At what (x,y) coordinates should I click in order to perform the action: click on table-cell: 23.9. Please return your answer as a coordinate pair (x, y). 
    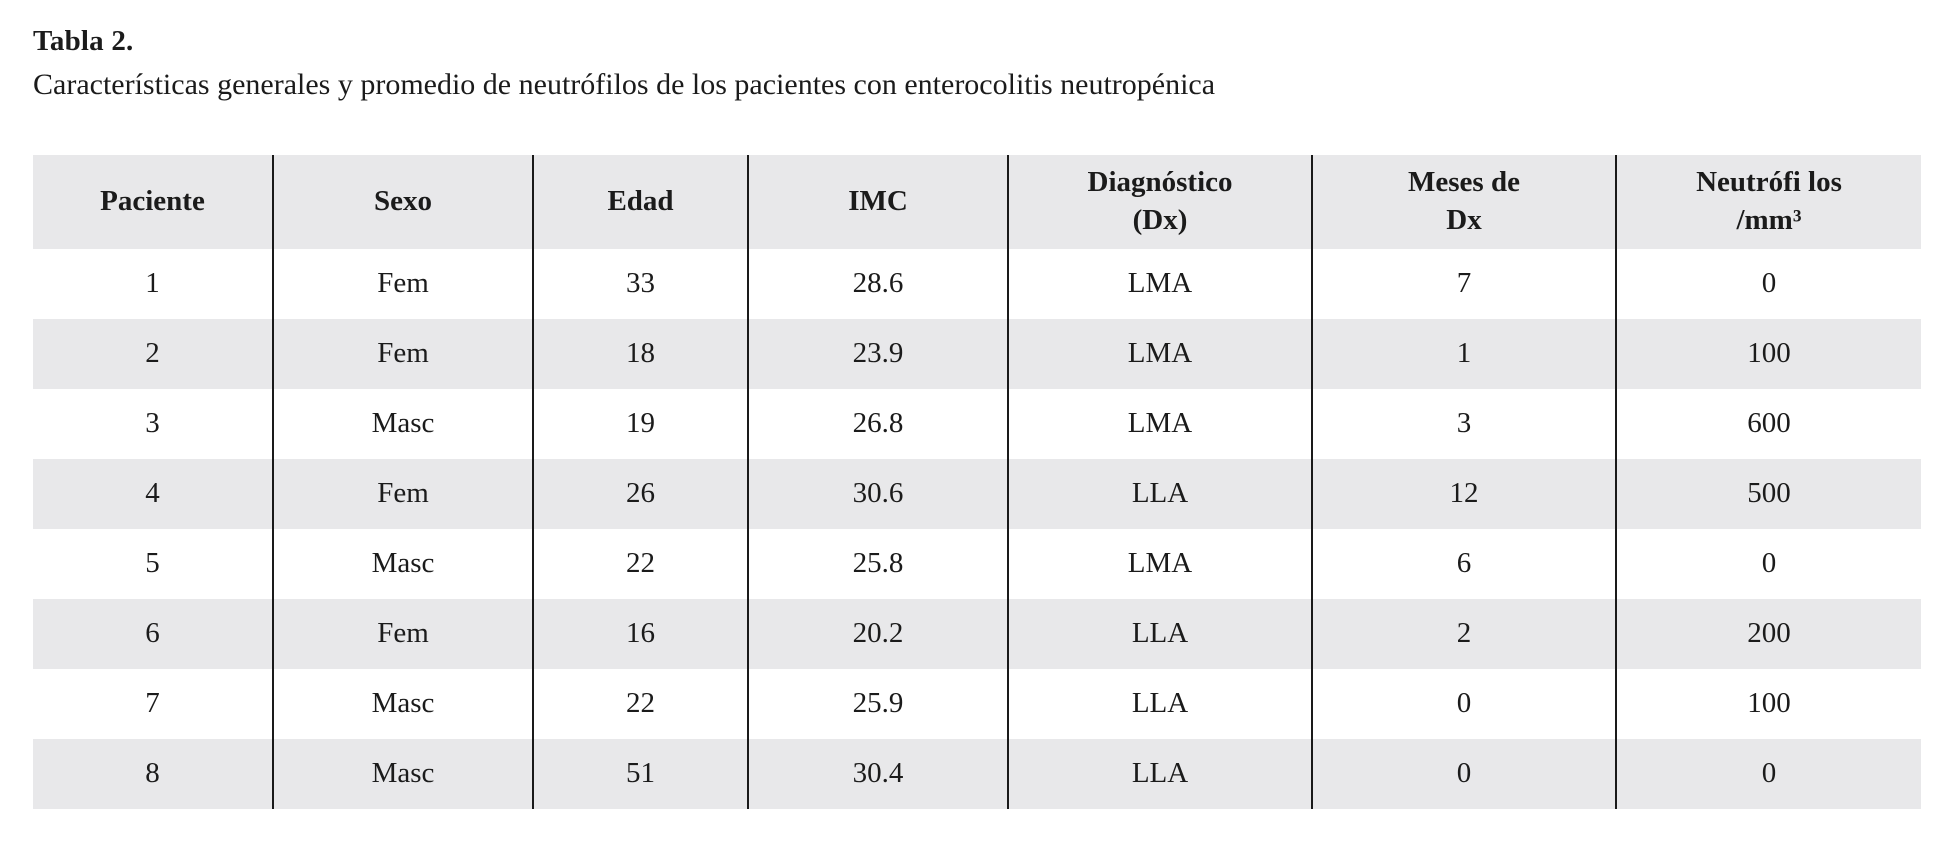
    Looking at the image, I should click on (877, 353).